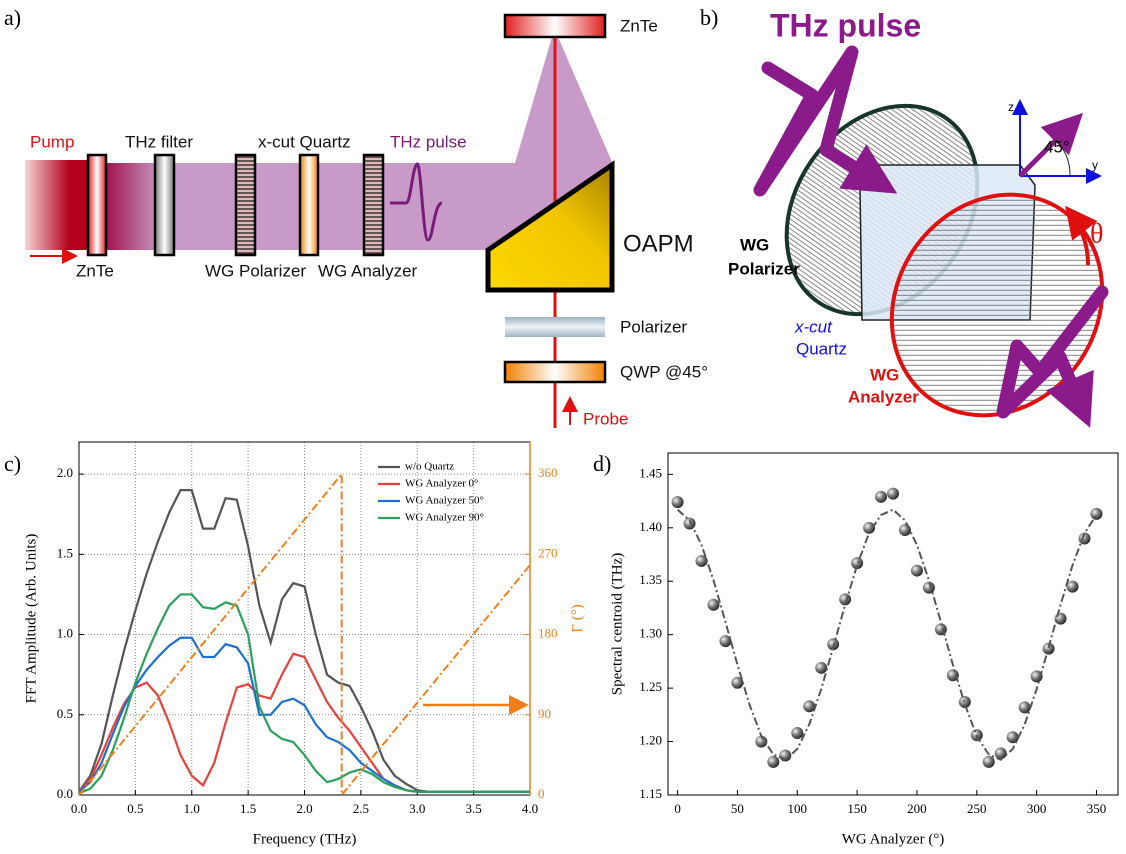 Image resolution: width=1126 pixels, height=854 pixels. I want to click on panel-label: b), so click(709, 17).